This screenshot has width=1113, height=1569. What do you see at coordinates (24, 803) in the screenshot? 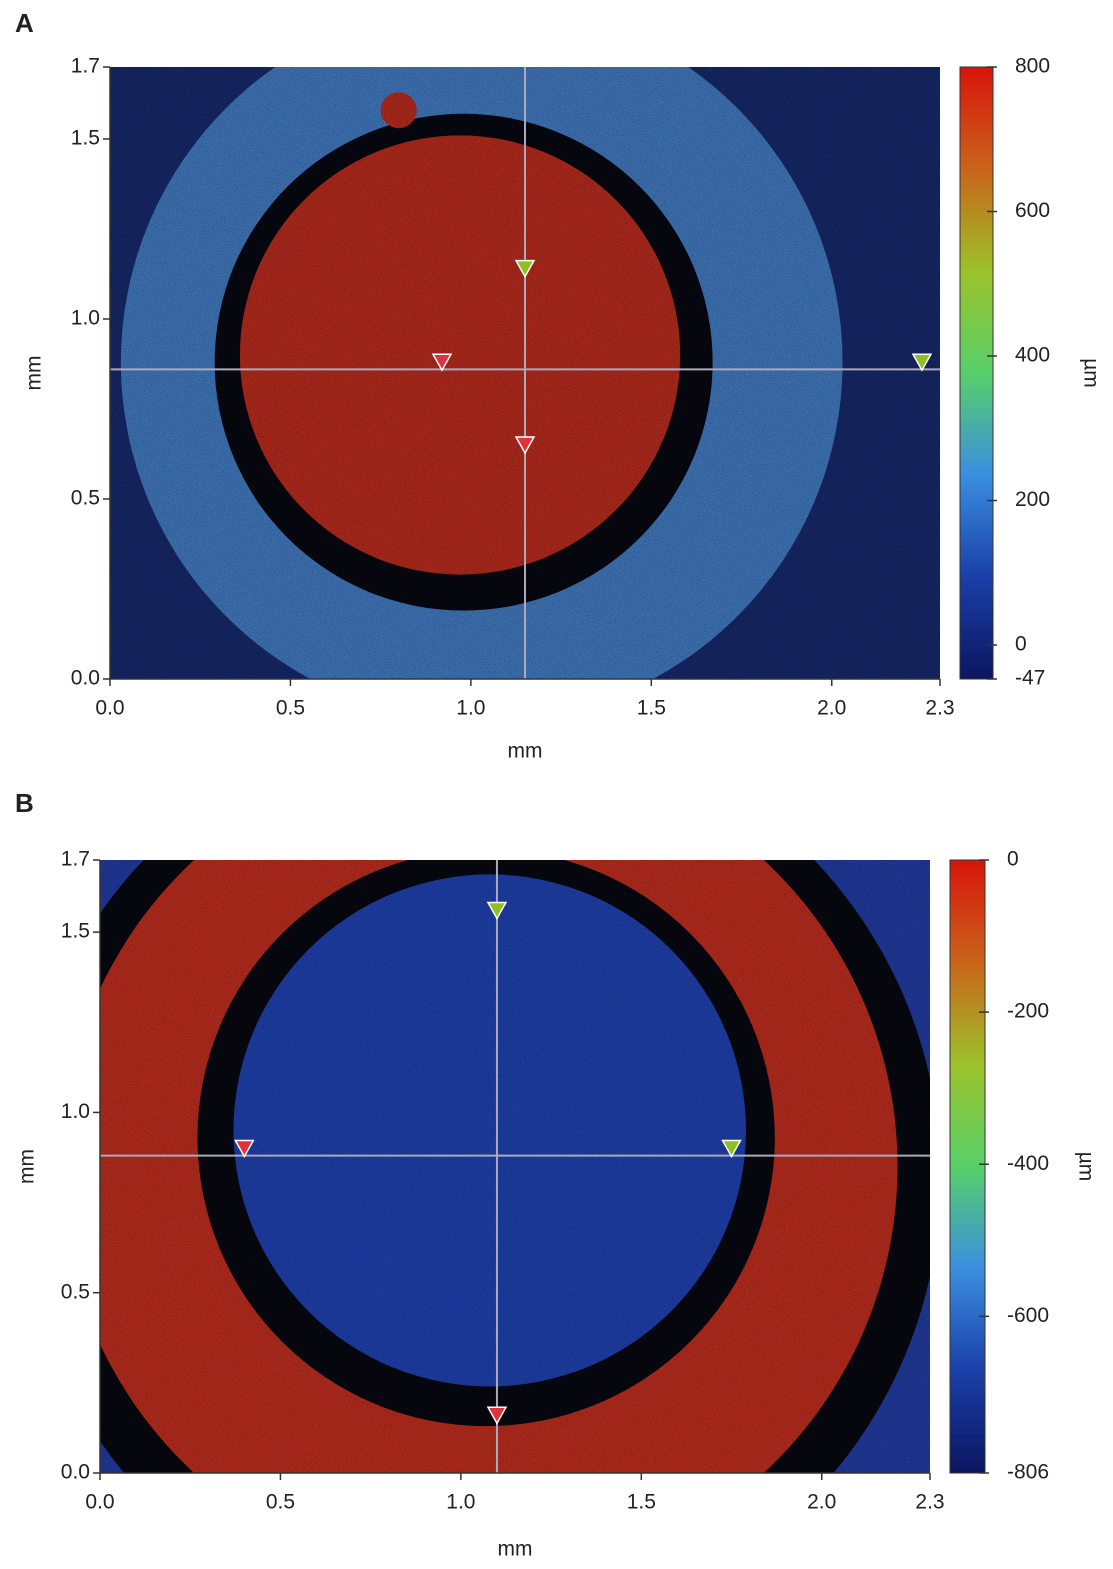
I see `panel-label: B` at bounding box center [24, 803].